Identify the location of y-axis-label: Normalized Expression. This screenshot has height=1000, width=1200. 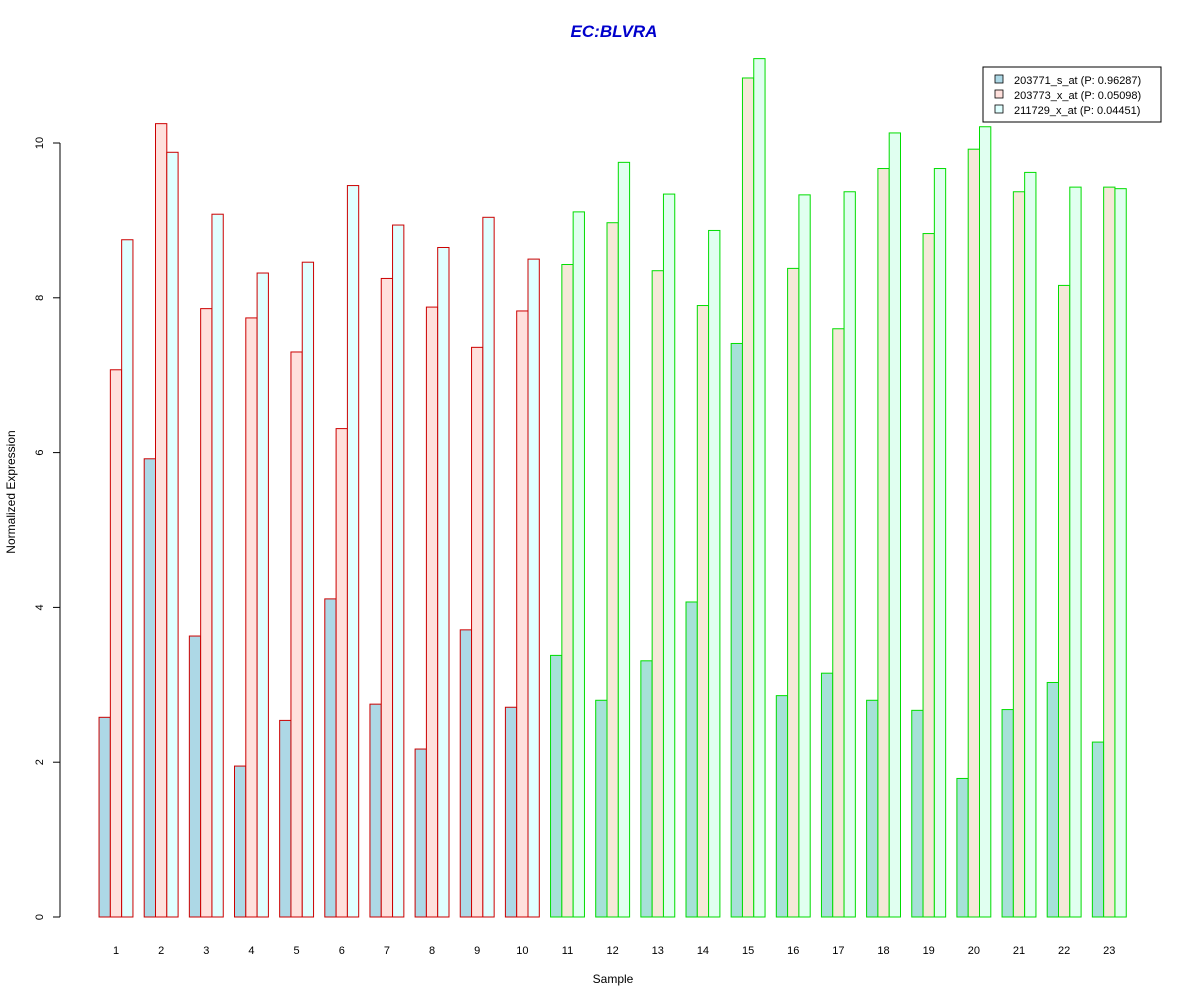
(11, 491).